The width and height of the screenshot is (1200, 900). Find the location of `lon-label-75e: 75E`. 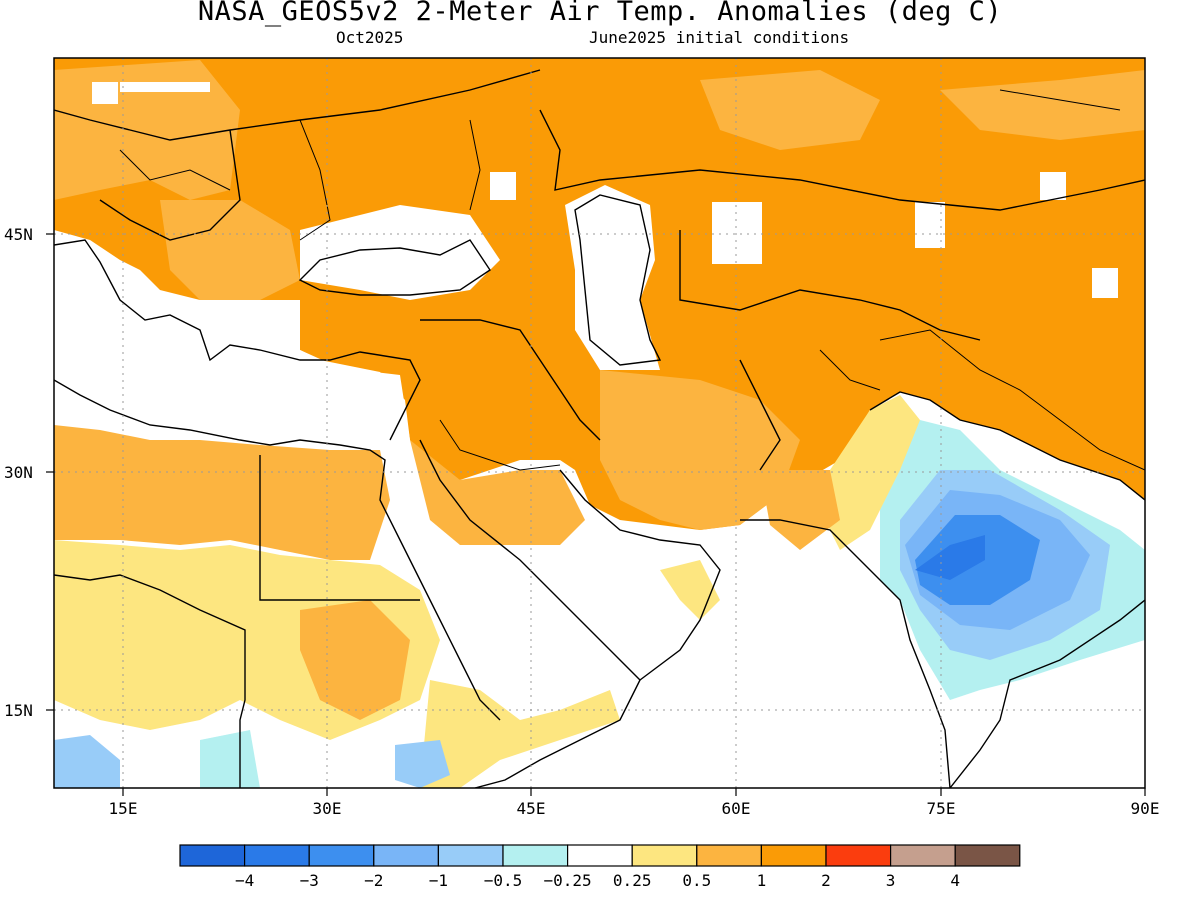

lon-label-75e: 75E is located at coordinates (941, 808).